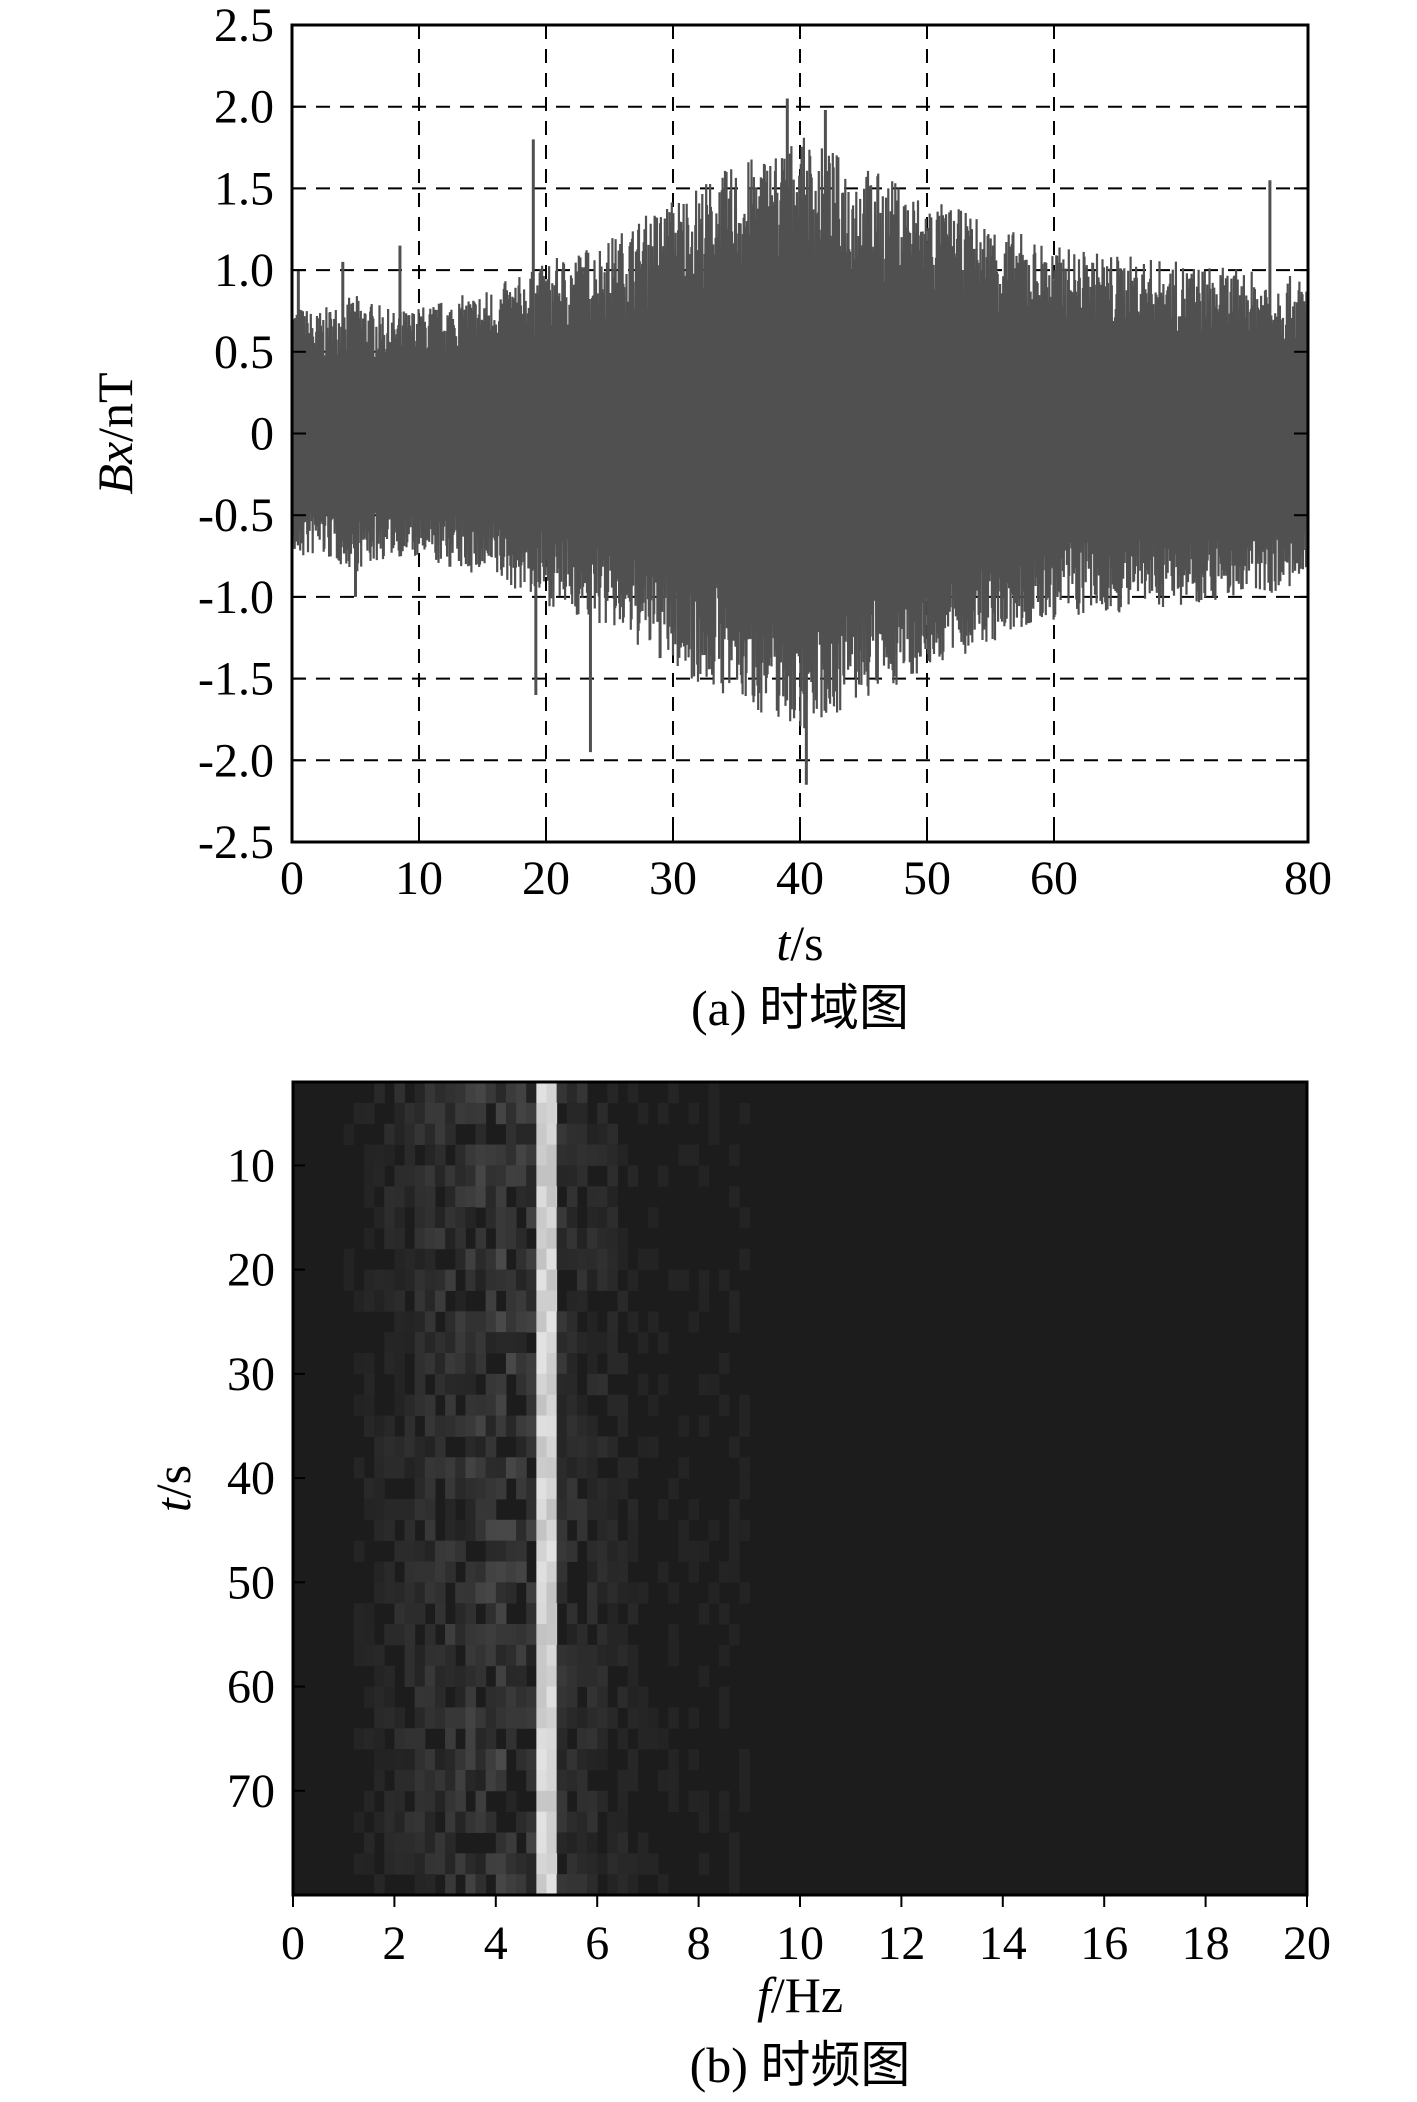 This screenshot has height=2102, width=1417. I want to click on time-domain-x-ticks: 0 10 20 30 40 50 60 80, so click(806, 866).